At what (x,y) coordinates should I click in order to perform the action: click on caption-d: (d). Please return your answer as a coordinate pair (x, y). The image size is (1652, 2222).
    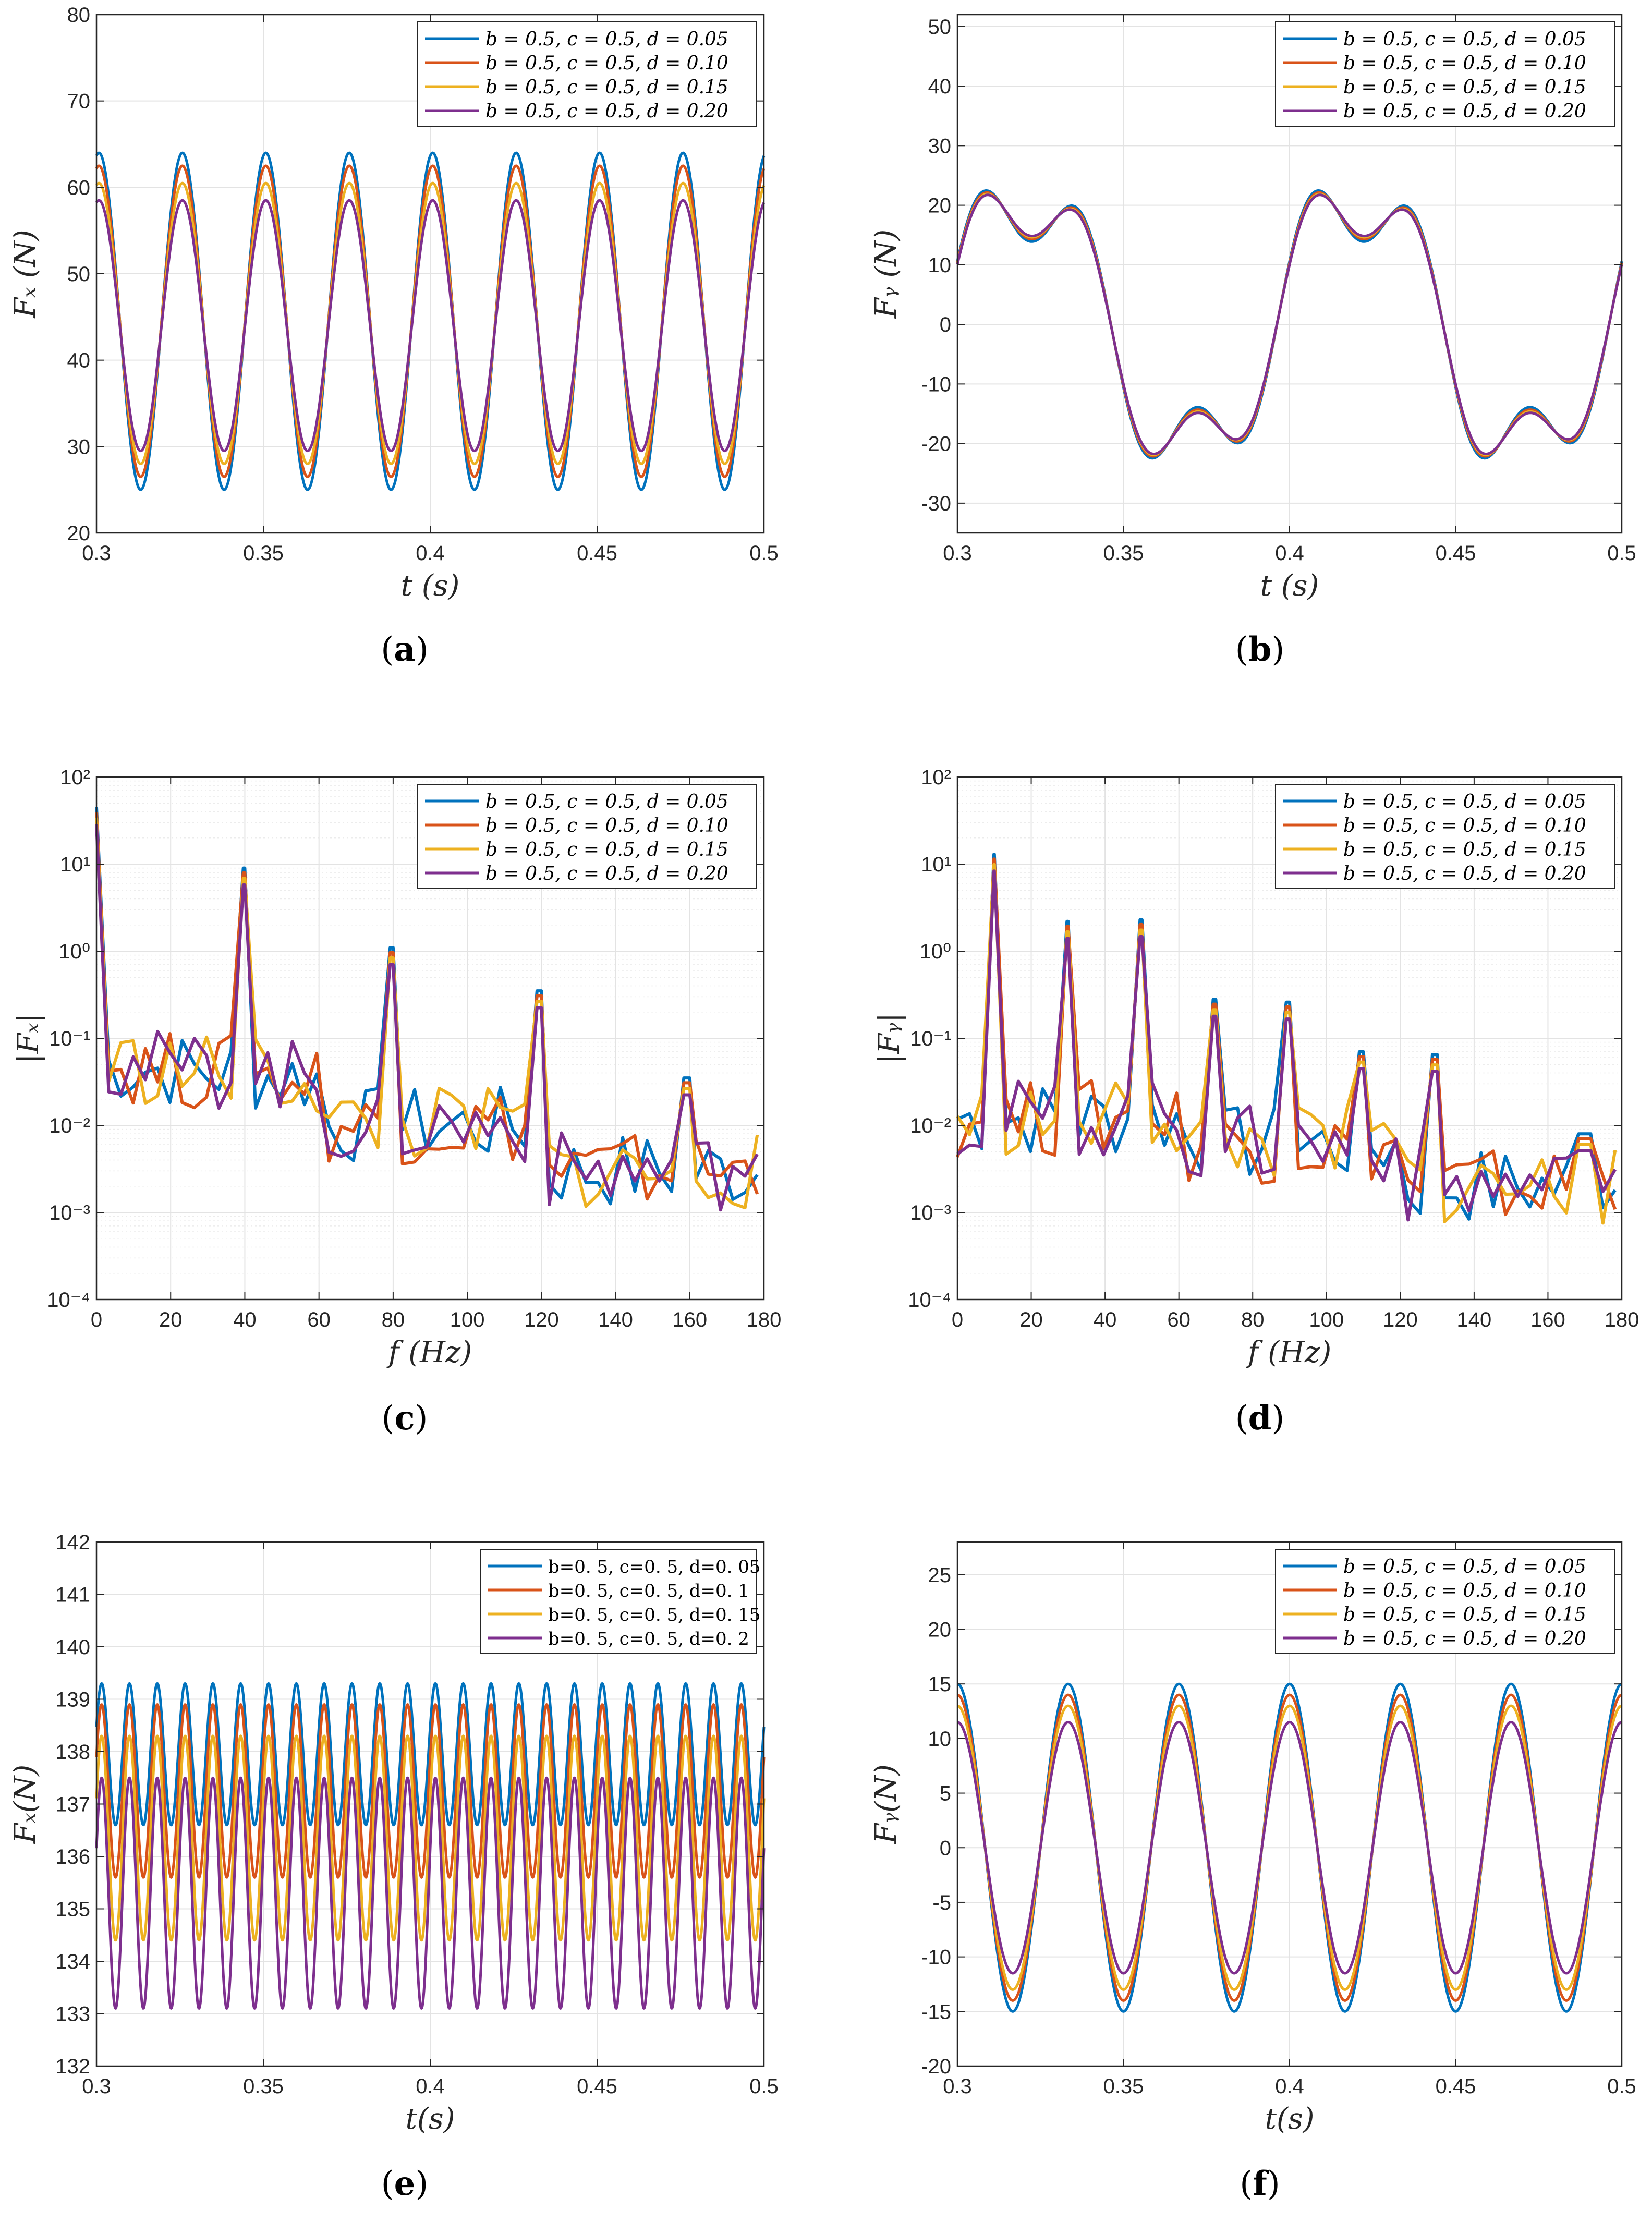
    Looking at the image, I should click on (1260, 1419).